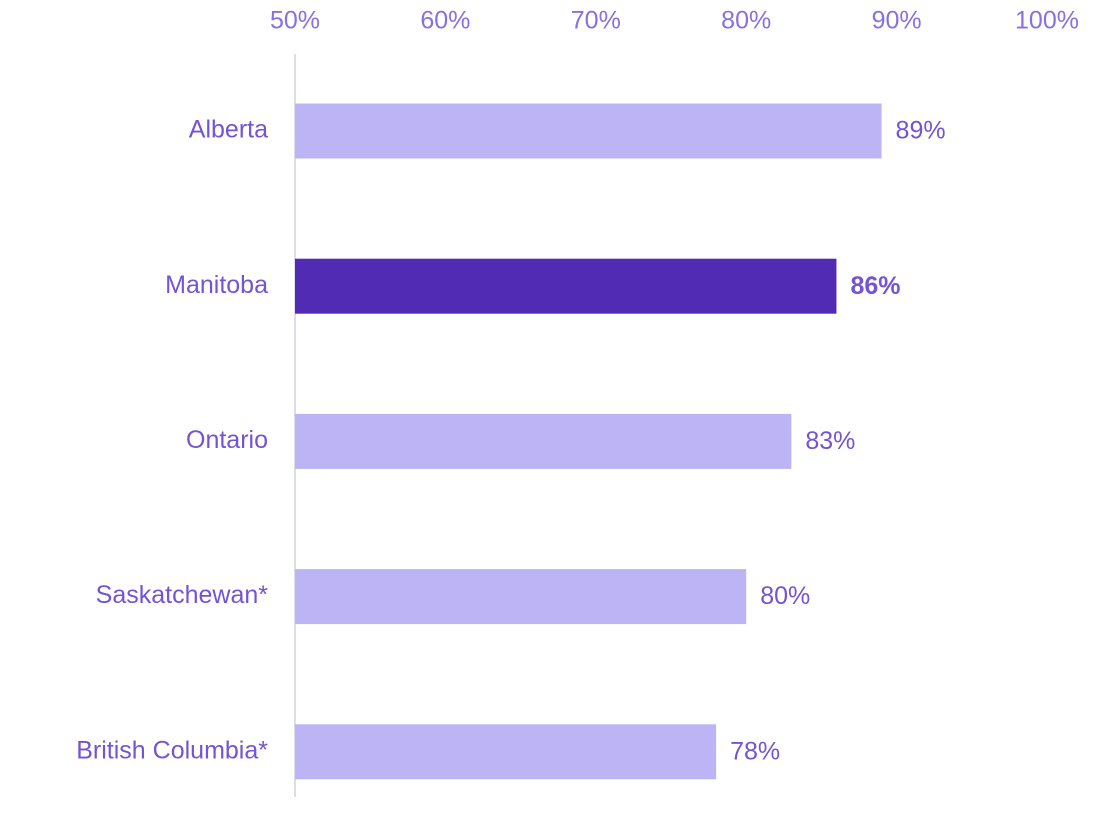  Describe the element at coordinates (295, 21) in the screenshot. I see `x-tick-label: 50%` at that location.